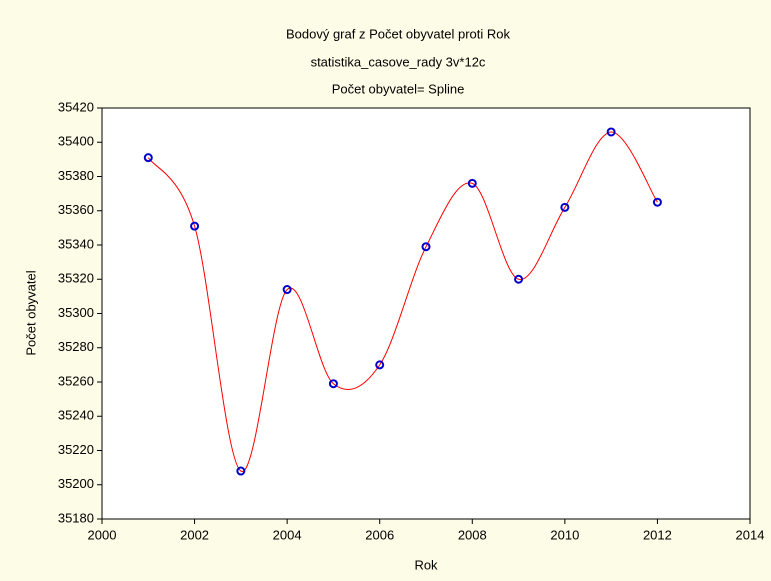 The height and width of the screenshot is (581, 771). I want to click on y-tick-label: 35360, so click(76, 209).